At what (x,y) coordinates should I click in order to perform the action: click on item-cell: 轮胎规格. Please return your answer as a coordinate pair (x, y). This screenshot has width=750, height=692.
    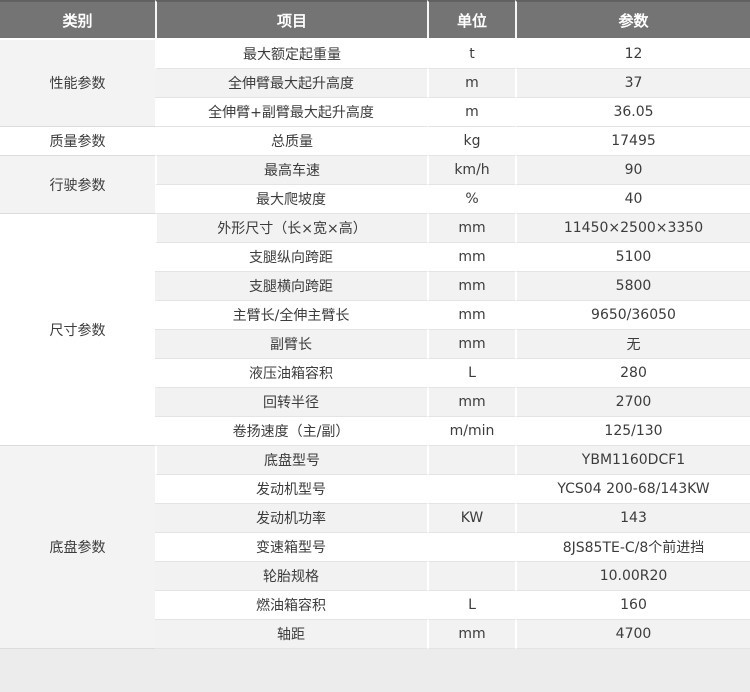
    Looking at the image, I should click on (291, 576).